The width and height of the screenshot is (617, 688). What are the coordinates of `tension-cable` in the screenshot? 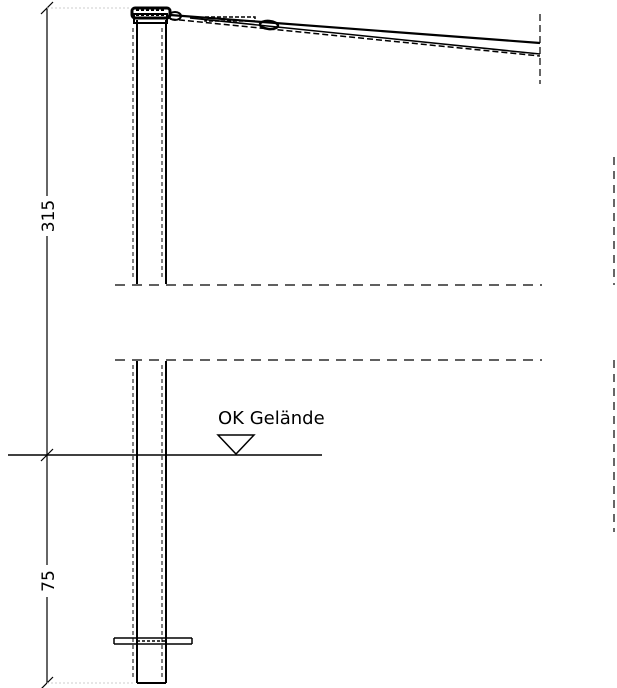 It's located at (354, 34).